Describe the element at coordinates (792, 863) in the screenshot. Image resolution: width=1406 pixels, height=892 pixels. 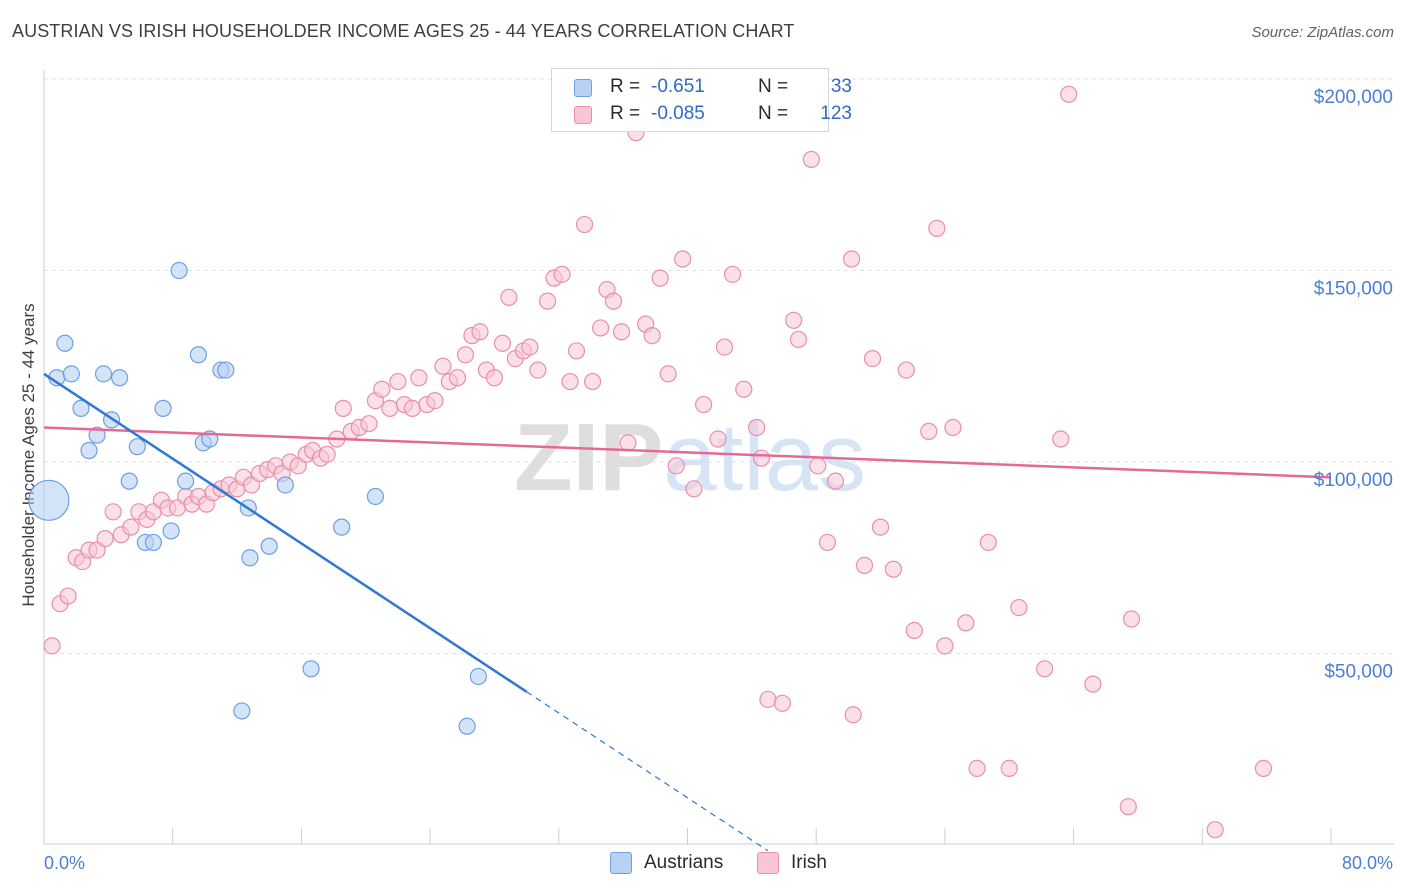
I see `legend-item-irish: Irish` at that location.